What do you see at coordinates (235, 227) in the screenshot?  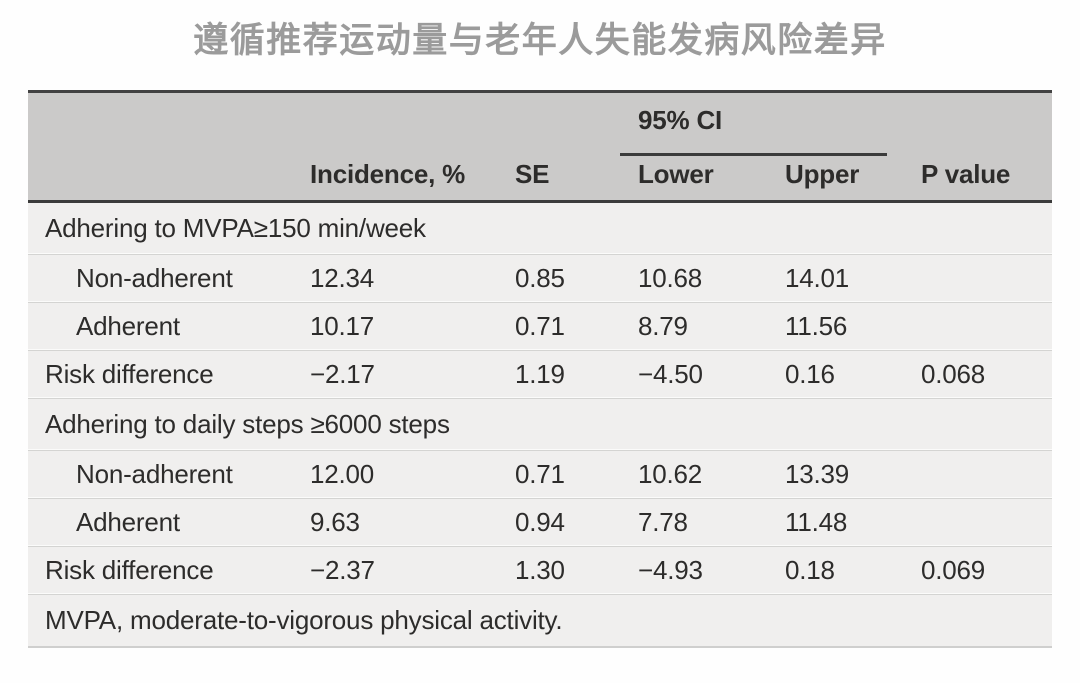 I see `section-label: Adhering to MVPA≥150 min/week` at bounding box center [235, 227].